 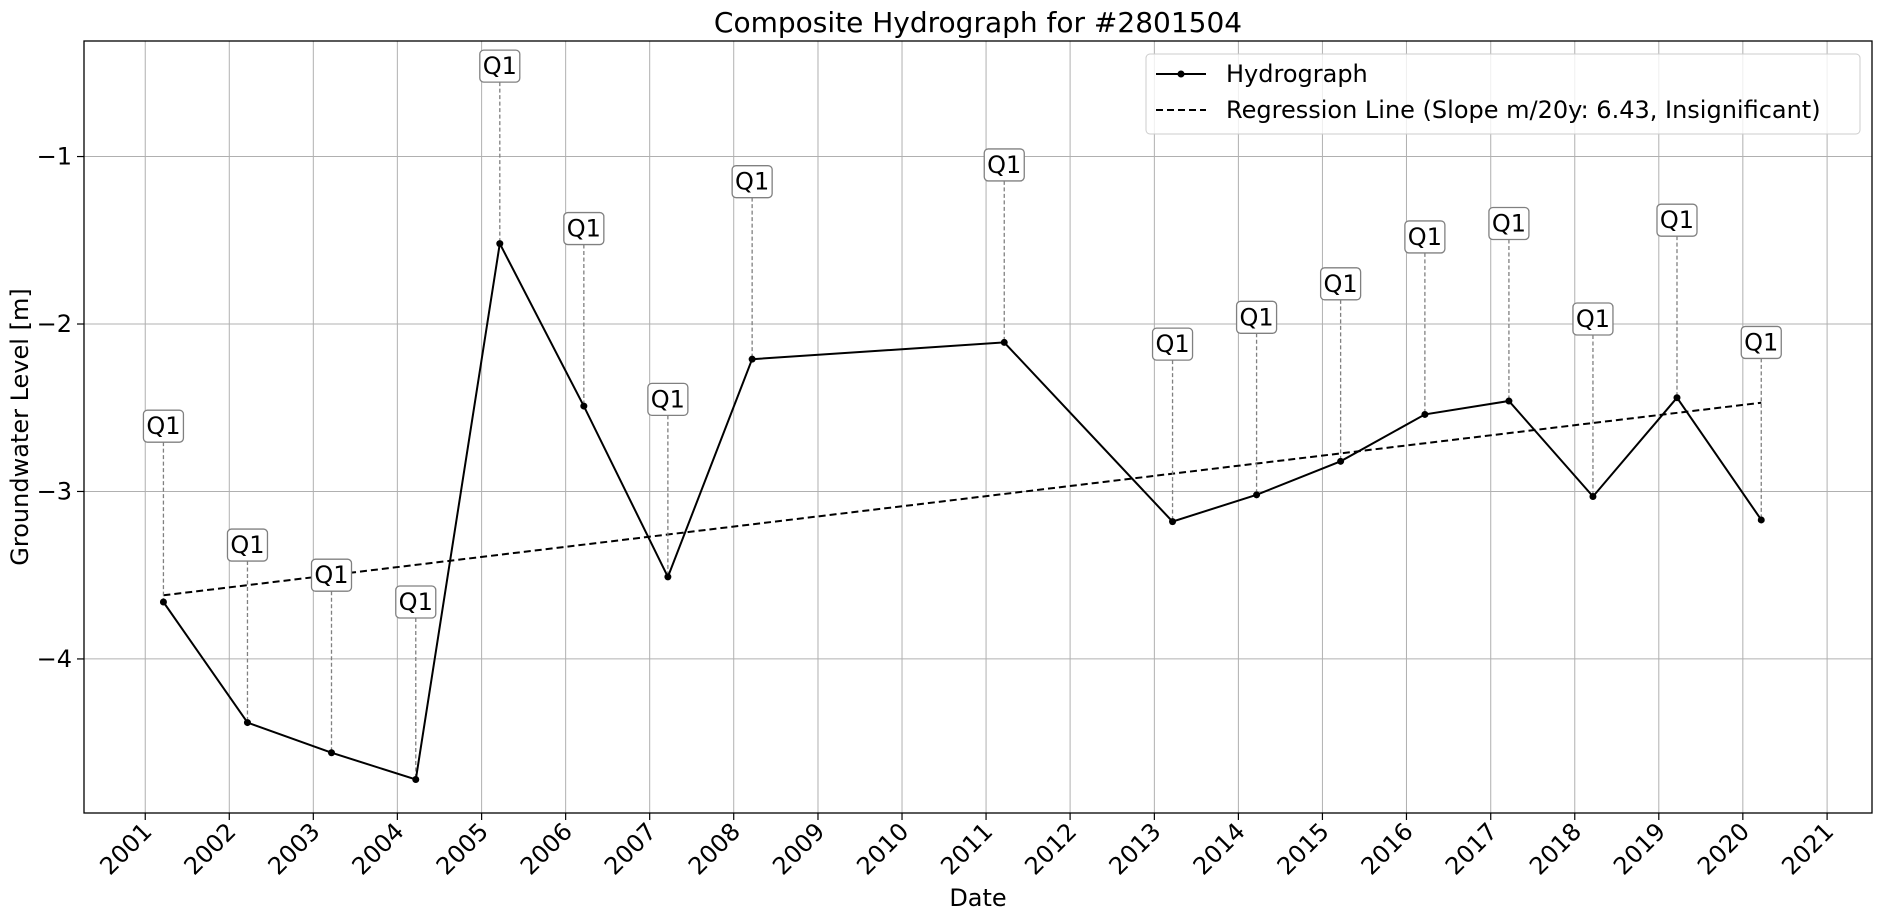 What do you see at coordinates (978, 22) in the screenshot?
I see `chart-title: Composite Hydrograph for #2801504` at bounding box center [978, 22].